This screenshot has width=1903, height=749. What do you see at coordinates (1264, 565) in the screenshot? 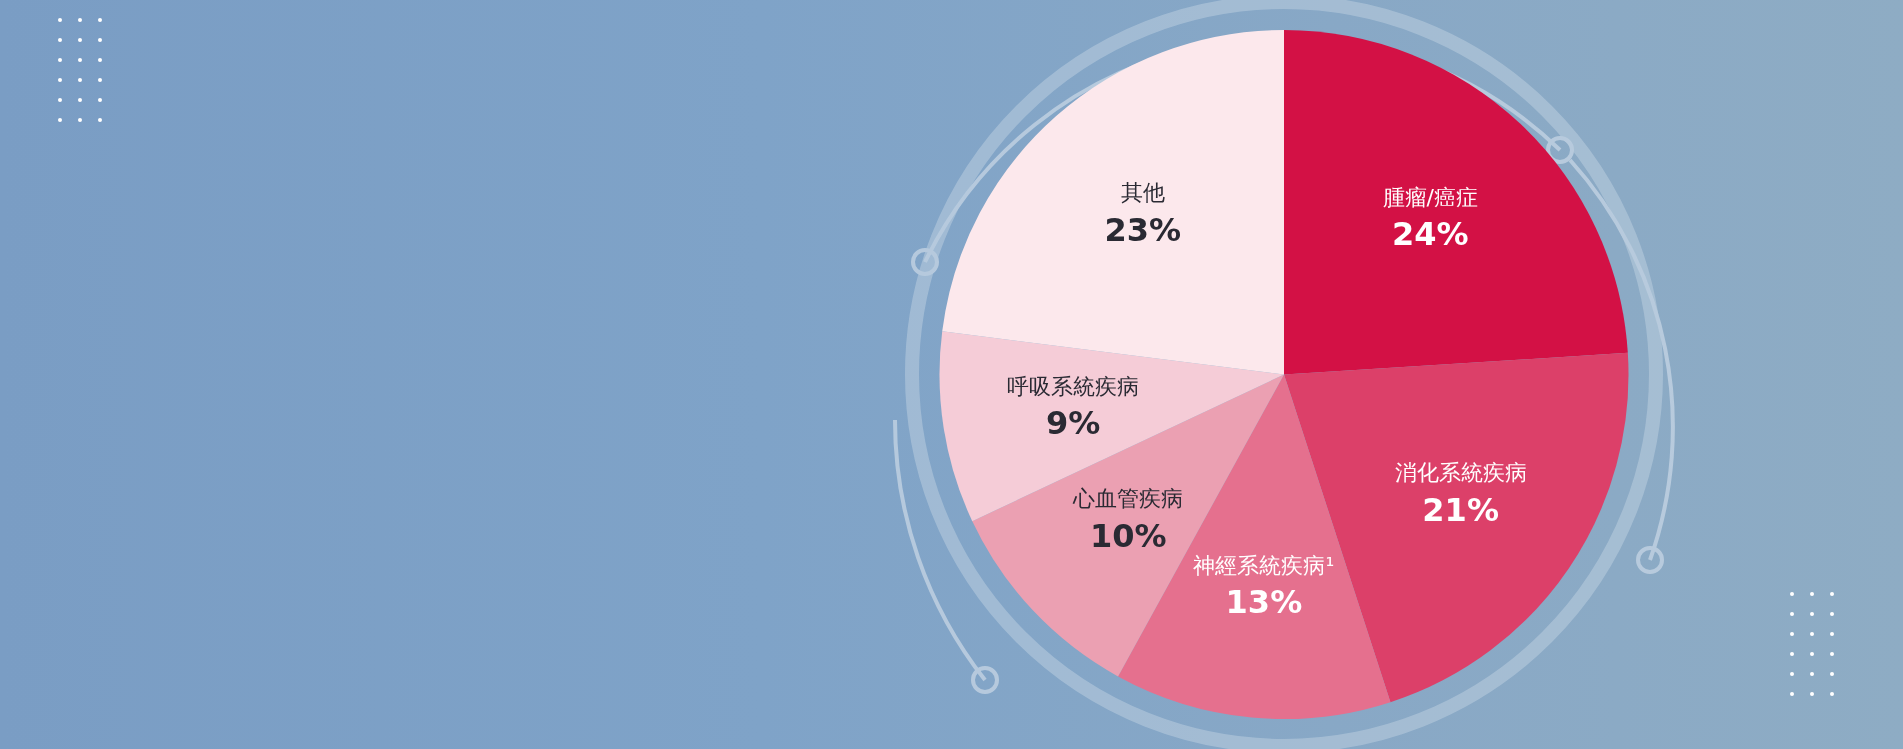
I see `slice-label: 神經系統疾病¹` at bounding box center [1264, 565].